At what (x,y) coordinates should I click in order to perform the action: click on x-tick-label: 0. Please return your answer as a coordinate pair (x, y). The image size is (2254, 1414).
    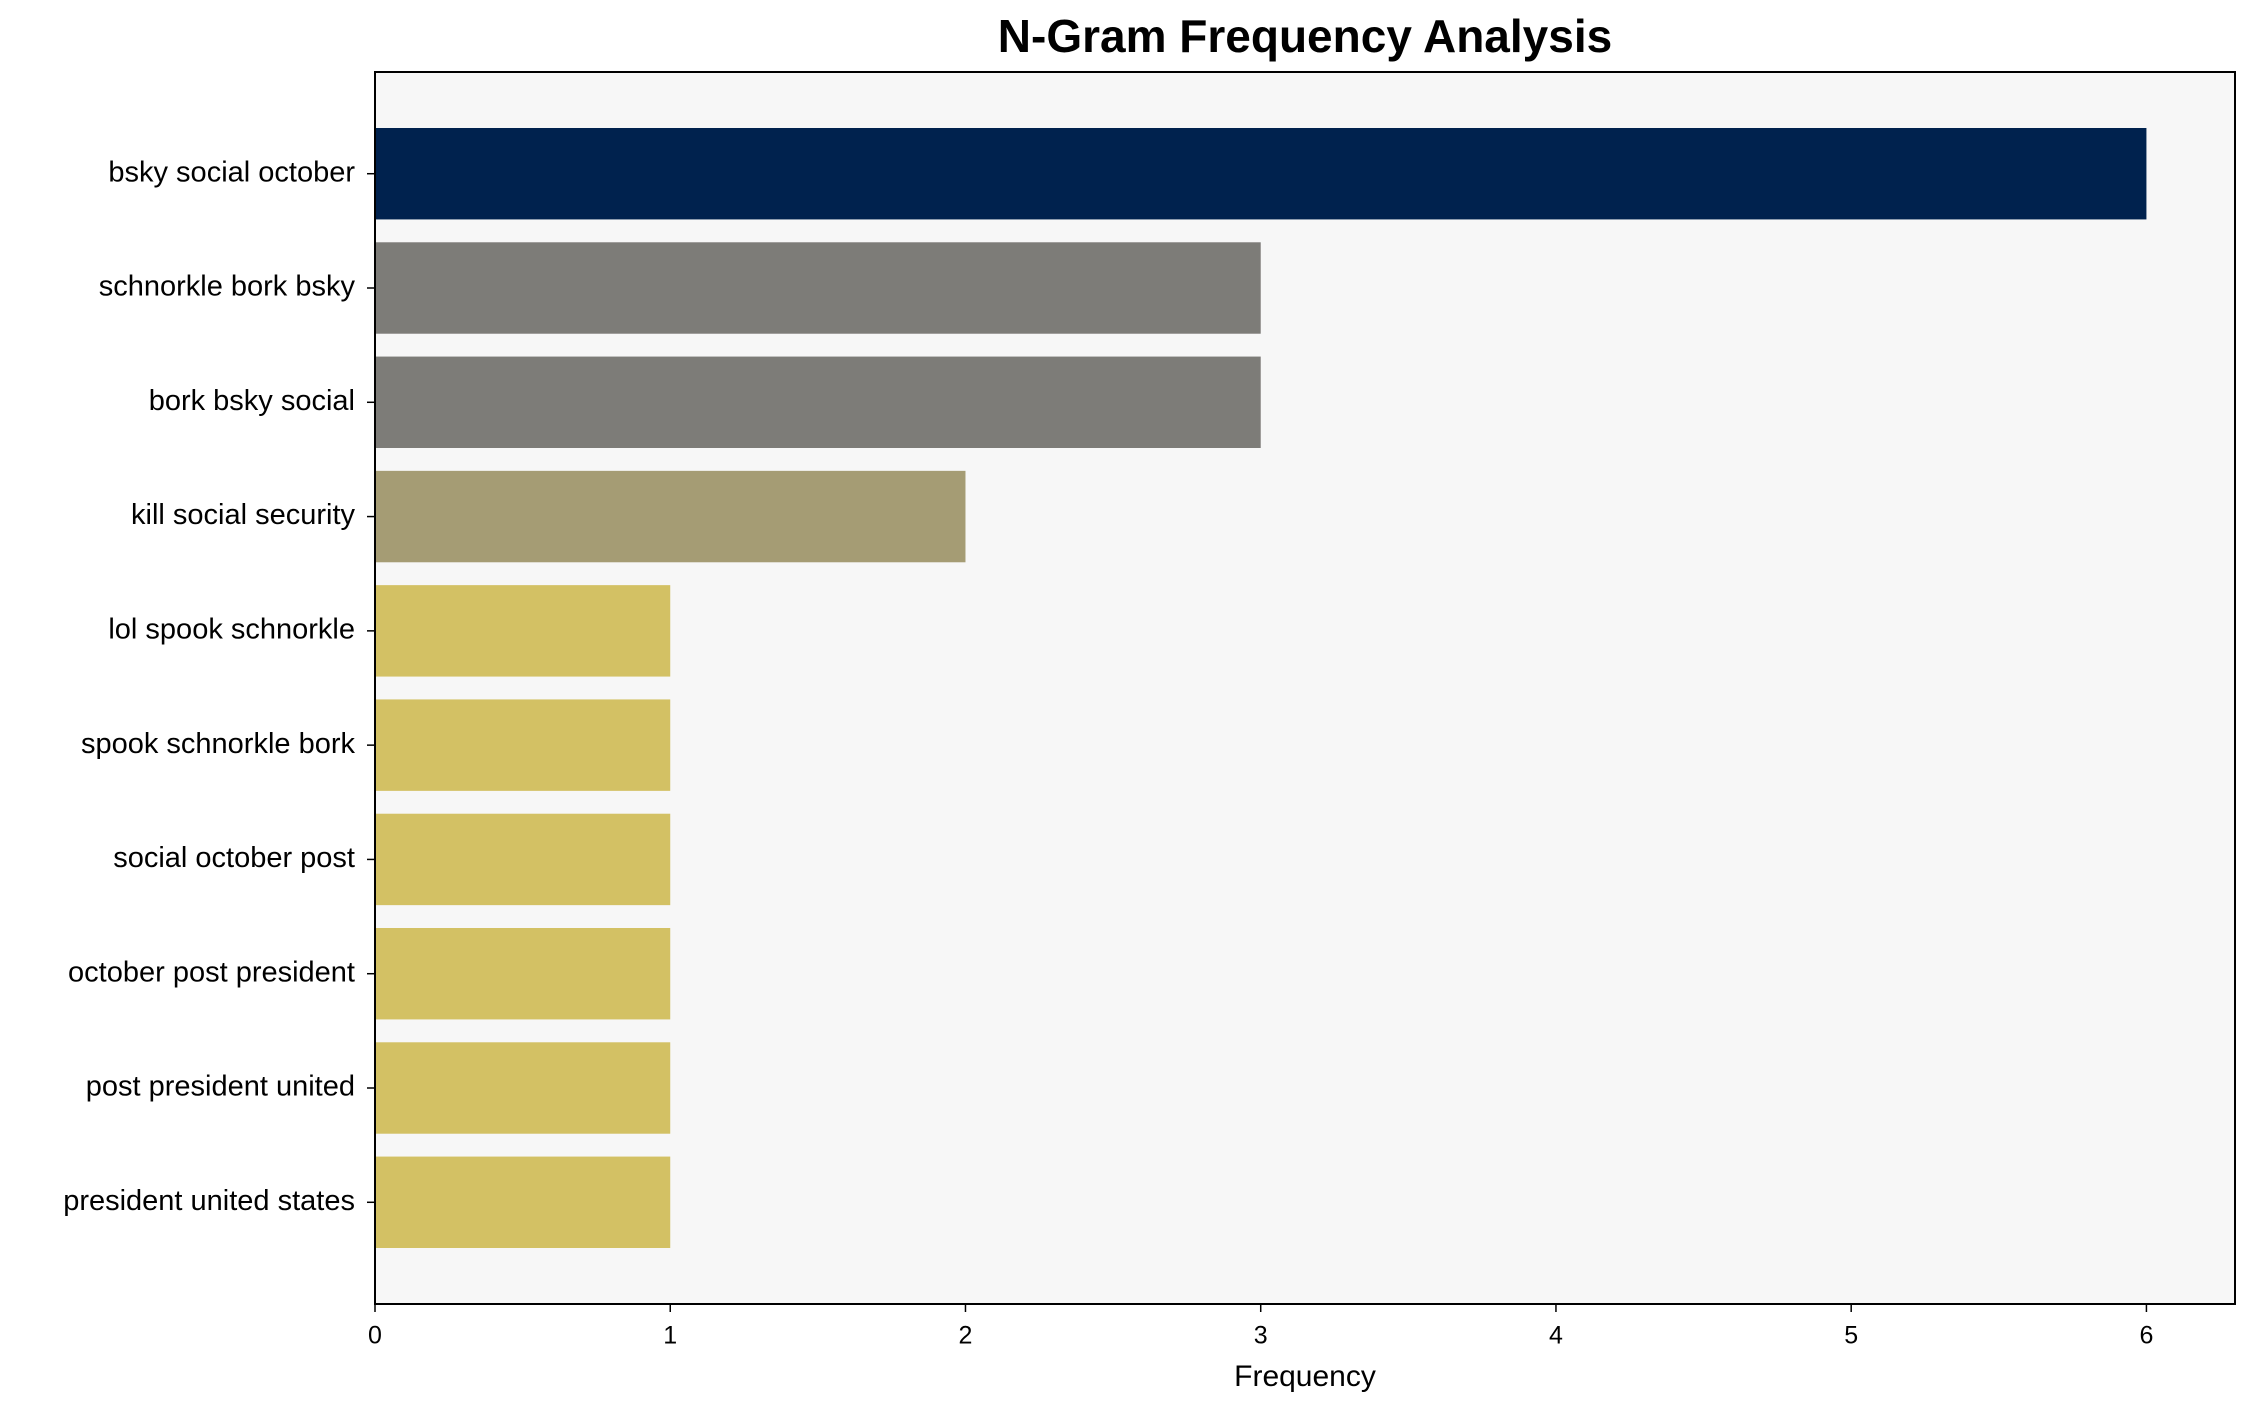
    Looking at the image, I should click on (375, 1336).